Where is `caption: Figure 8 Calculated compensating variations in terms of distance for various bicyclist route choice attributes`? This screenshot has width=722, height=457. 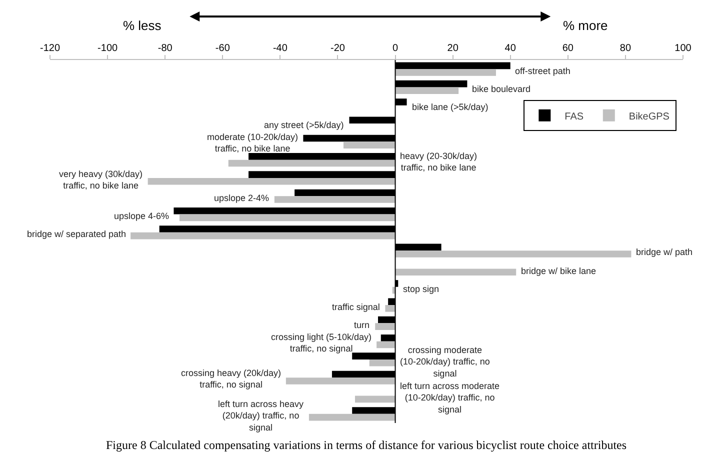 caption: Figure 8 Calculated compensating variations in terms of distance for various bicyclist route choice attributes is located at coordinates (366, 445).